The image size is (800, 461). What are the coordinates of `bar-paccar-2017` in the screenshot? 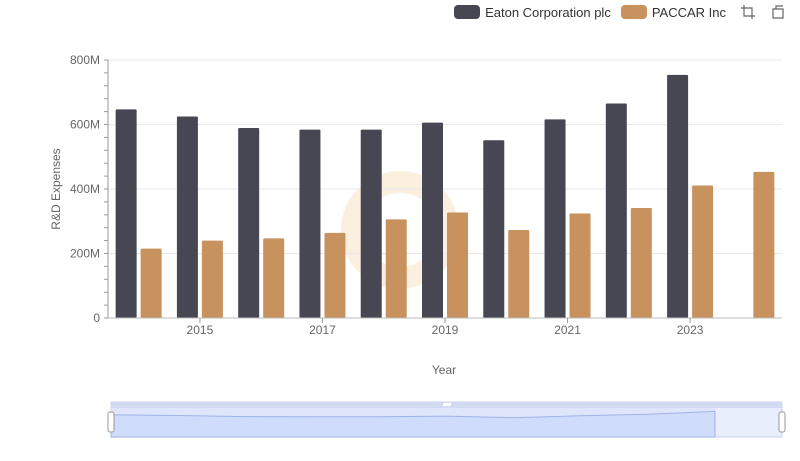 It's located at (335, 275).